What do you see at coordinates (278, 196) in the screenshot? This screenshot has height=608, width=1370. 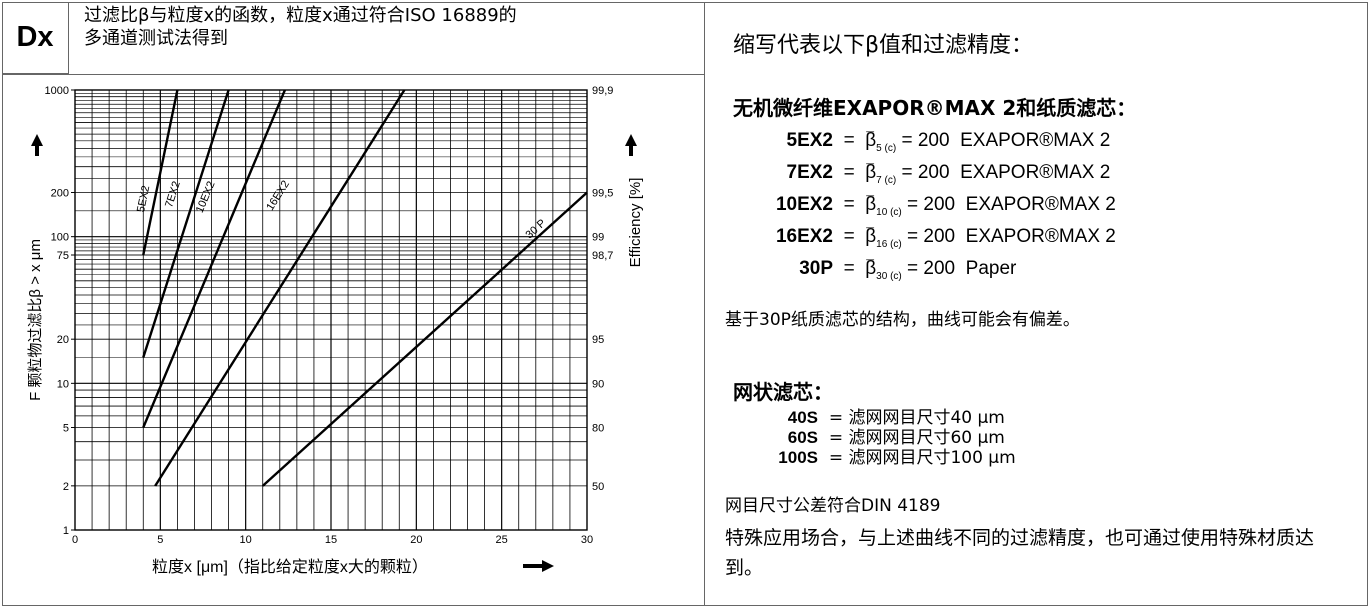 I see `series-label: 16EX2` at bounding box center [278, 196].